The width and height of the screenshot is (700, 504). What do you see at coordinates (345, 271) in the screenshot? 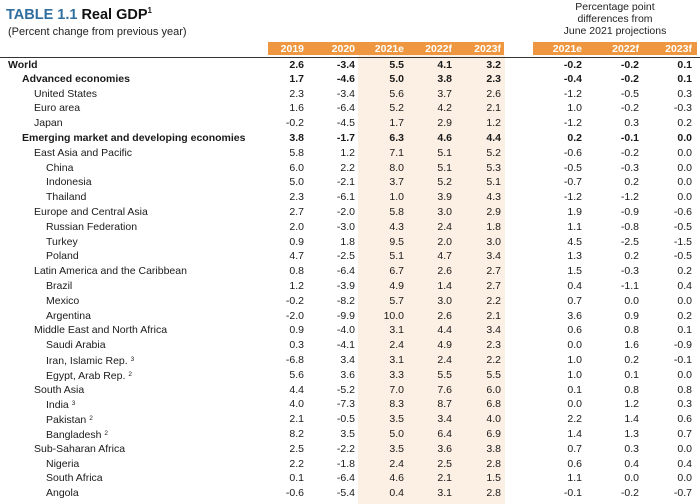
I see `value-cell: -6.4` at bounding box center [345, 271].